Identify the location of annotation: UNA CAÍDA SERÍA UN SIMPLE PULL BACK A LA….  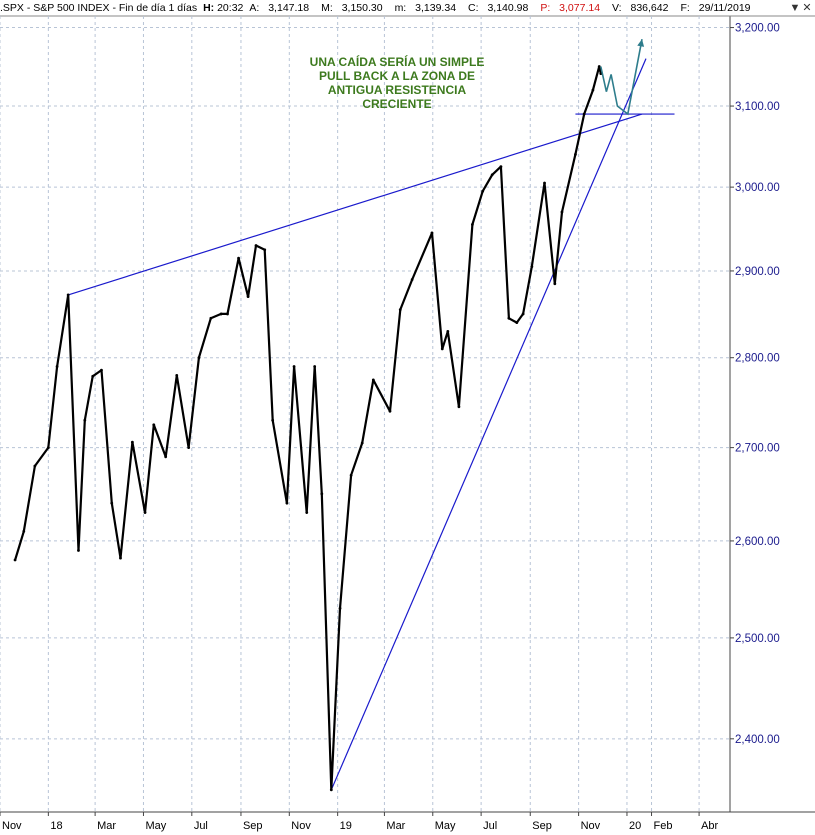
(397, 82).